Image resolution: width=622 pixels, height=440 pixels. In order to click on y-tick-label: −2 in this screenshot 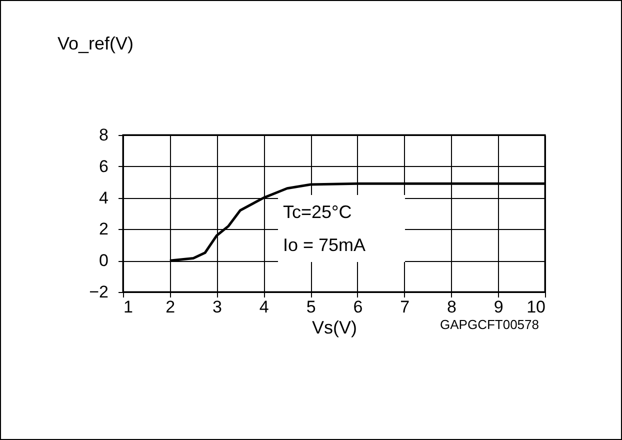, I will do `click(98, 292)`.